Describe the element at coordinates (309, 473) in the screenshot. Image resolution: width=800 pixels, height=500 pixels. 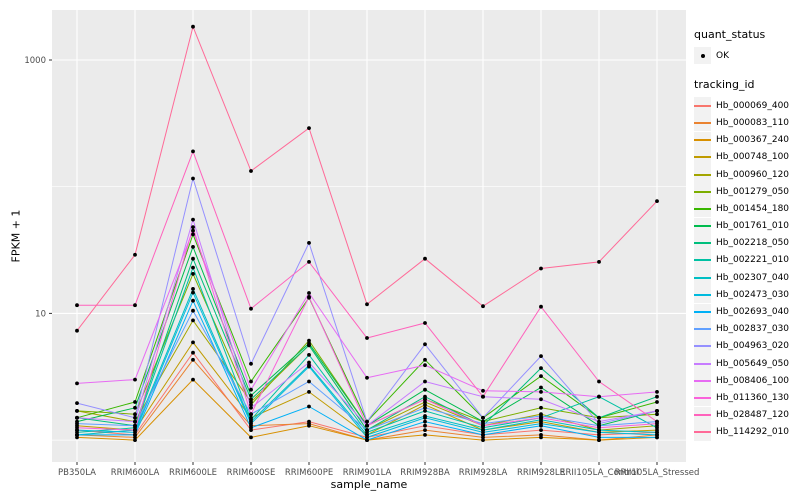
I see `x-tick-label: RRIM600PE` at that location.